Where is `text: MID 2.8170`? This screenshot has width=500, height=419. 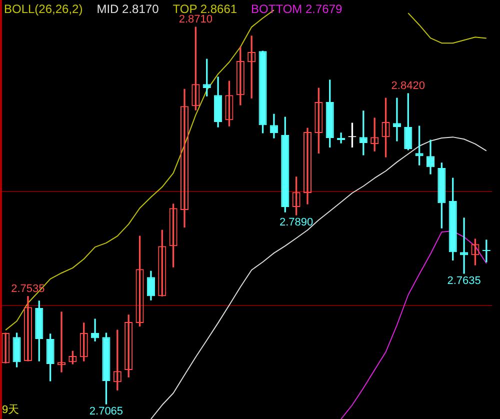
text: MID 2.8170 is located at coordinates (127, 9).